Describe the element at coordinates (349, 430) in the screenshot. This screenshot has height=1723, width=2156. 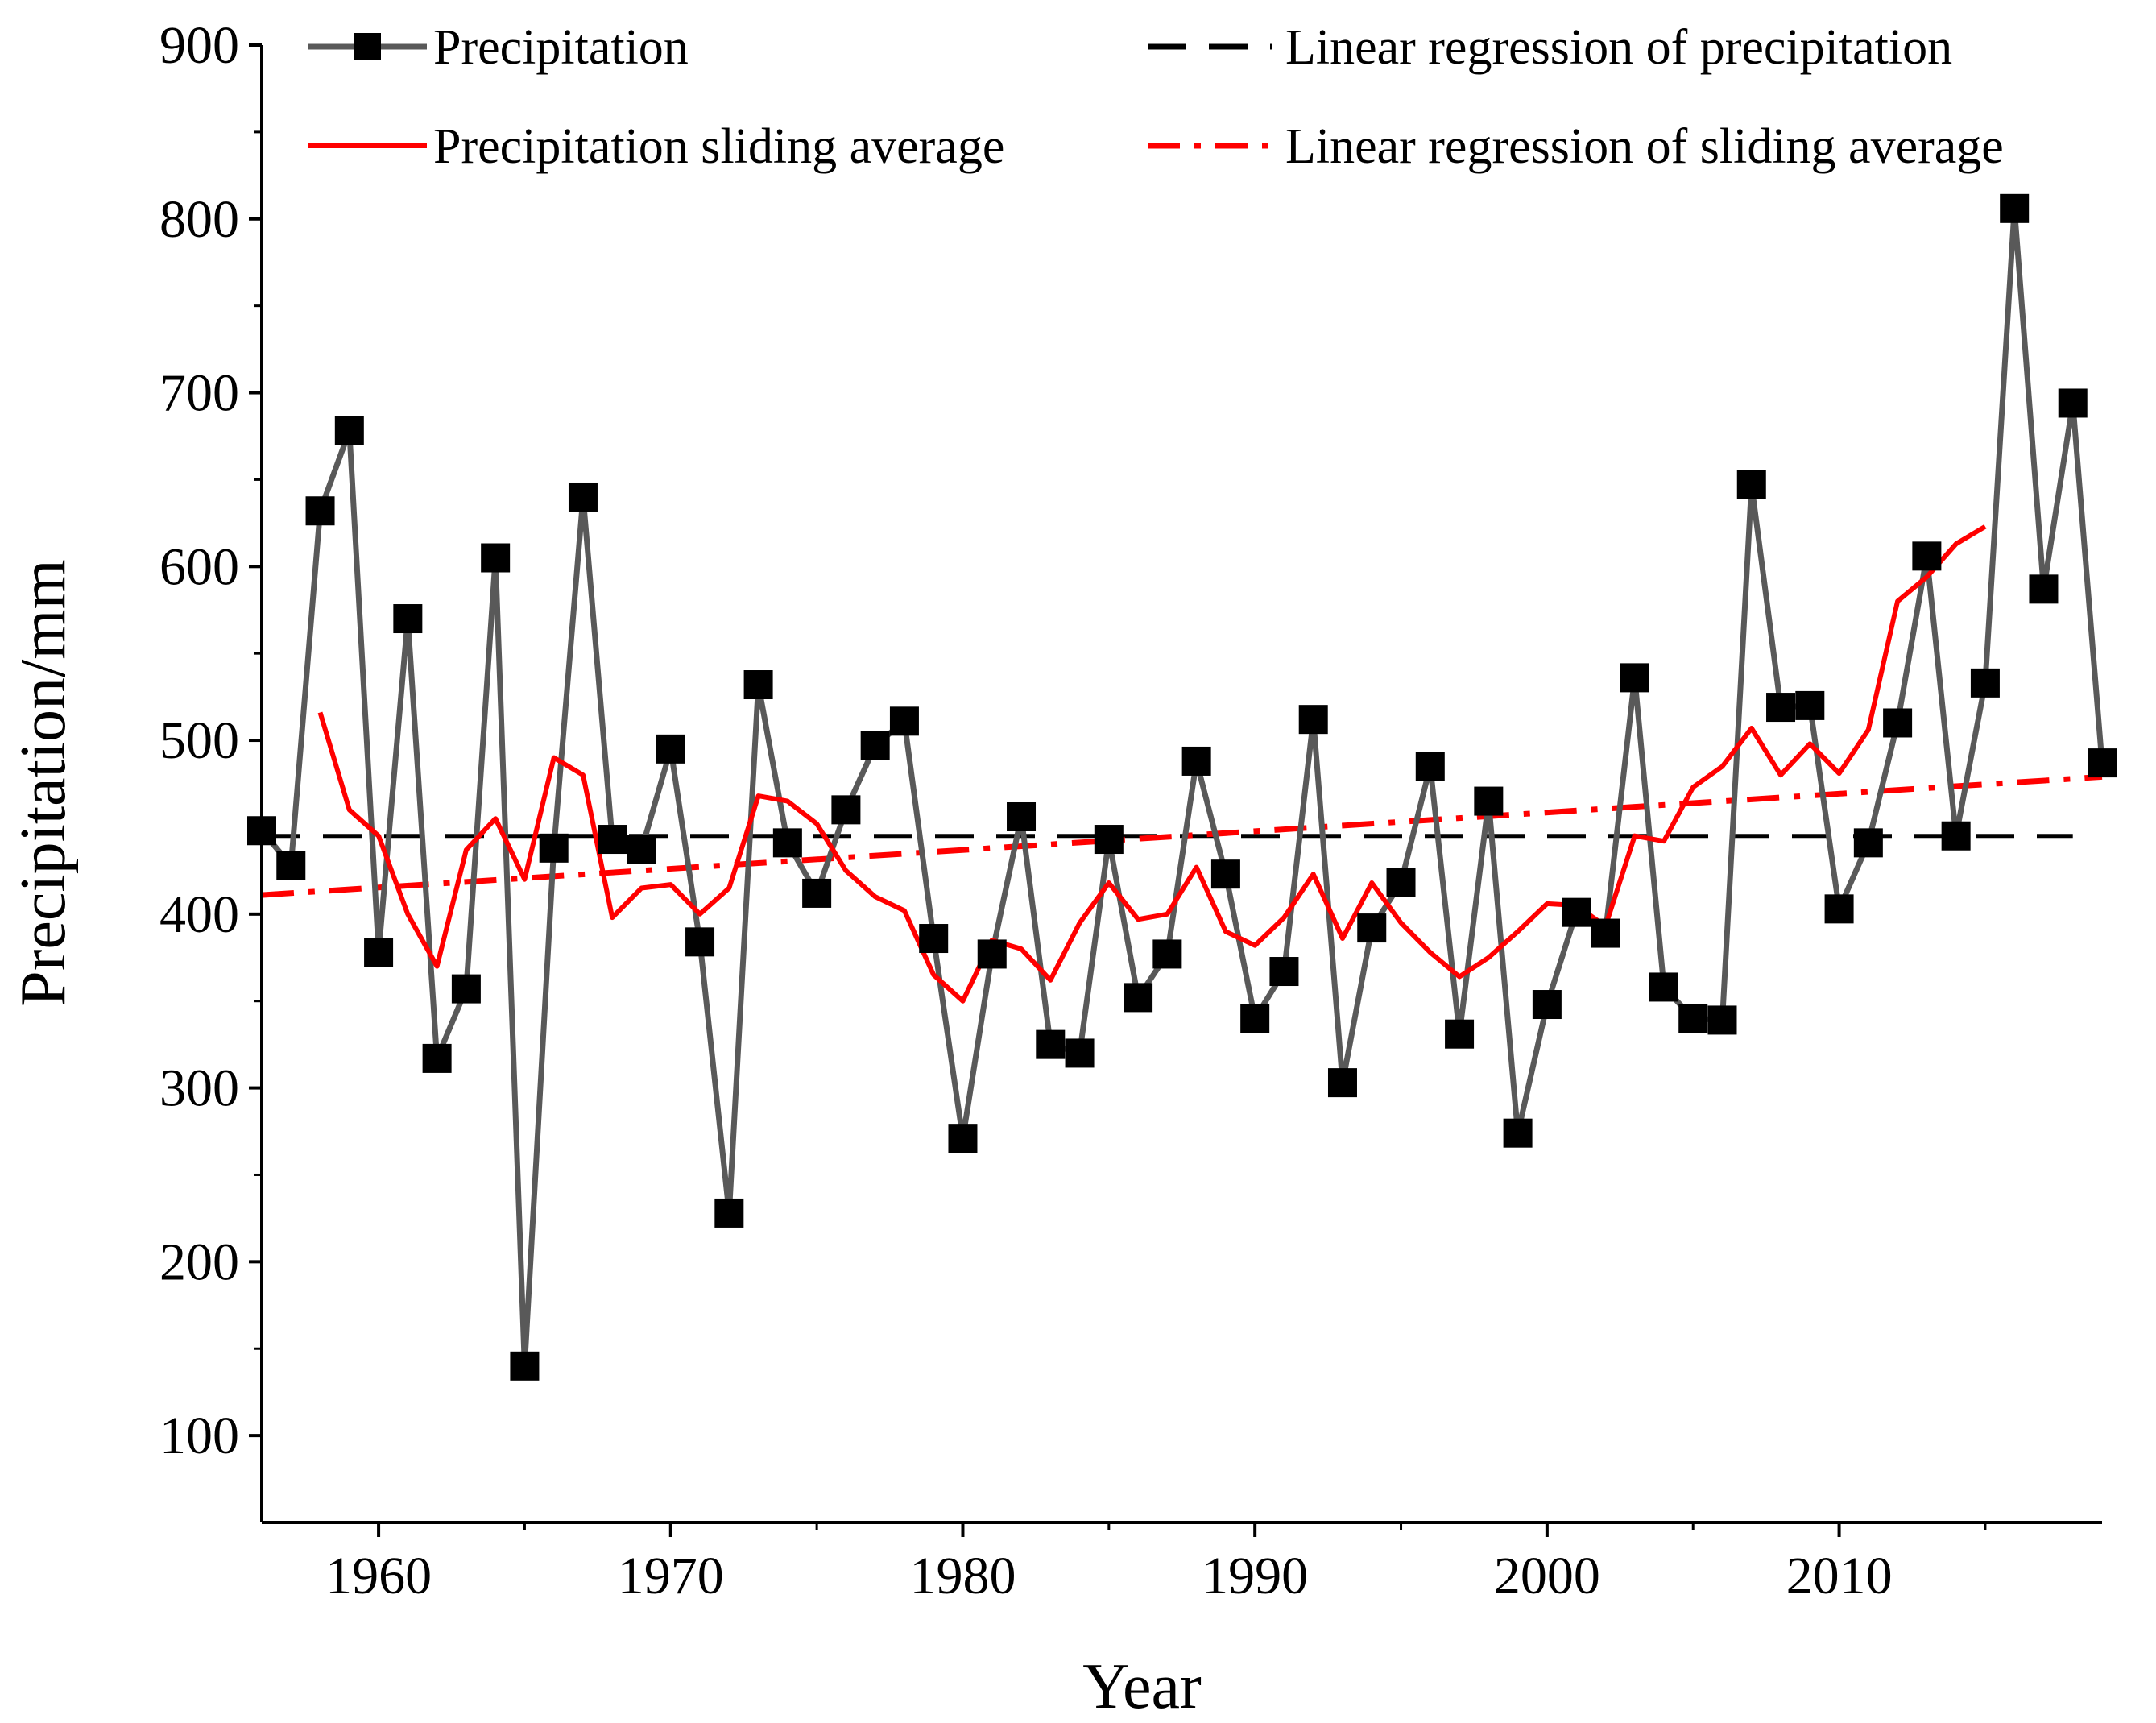
I see `precipitation-point-1959` at that location.